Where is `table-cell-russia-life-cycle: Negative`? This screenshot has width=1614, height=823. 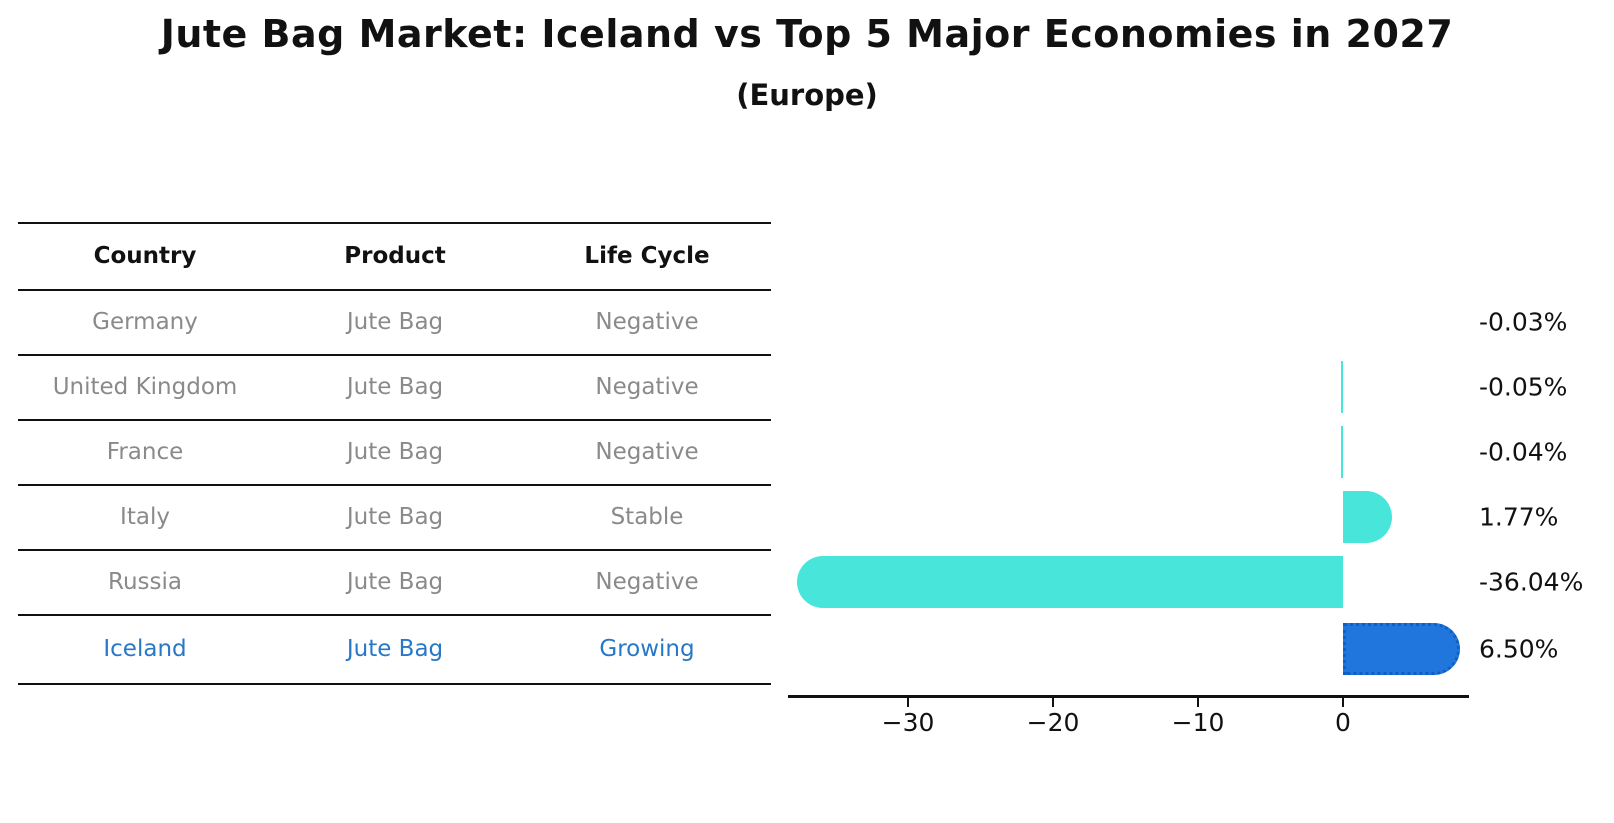
table-cell-russia-life-cycle: Negative is located at coordinates (647, 582).